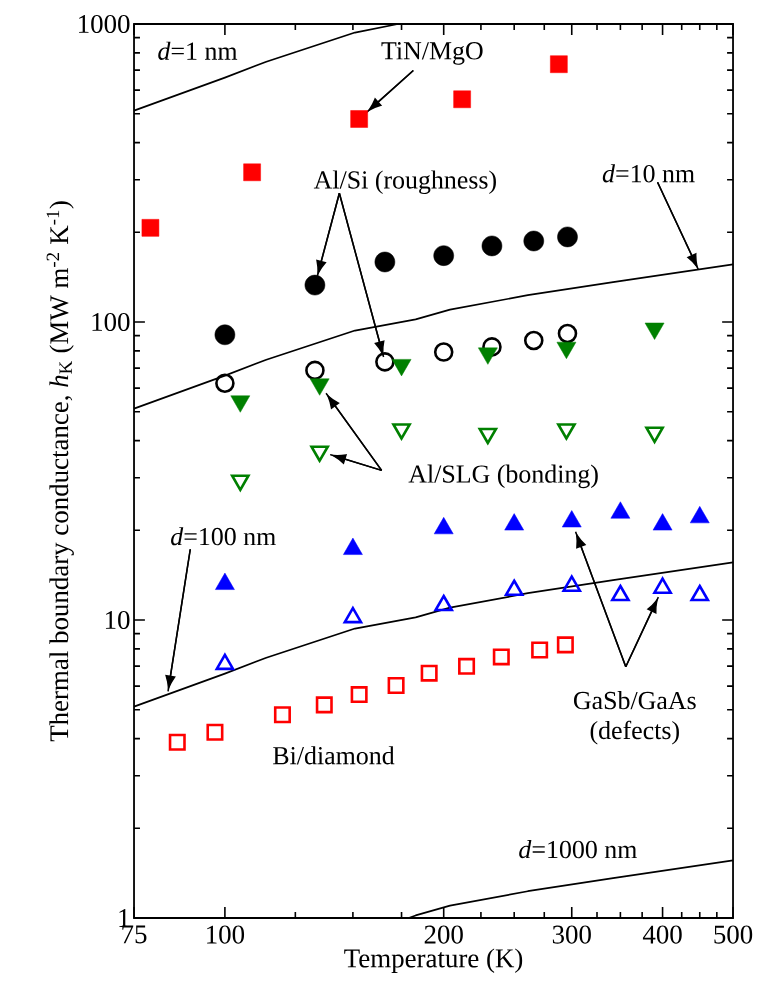 Image resolution: width=768 pixels, height=1006 pixels. Describe the element at coordinates (733, 934) in the screenshot. I see `x-tick-label: 500` at that location.